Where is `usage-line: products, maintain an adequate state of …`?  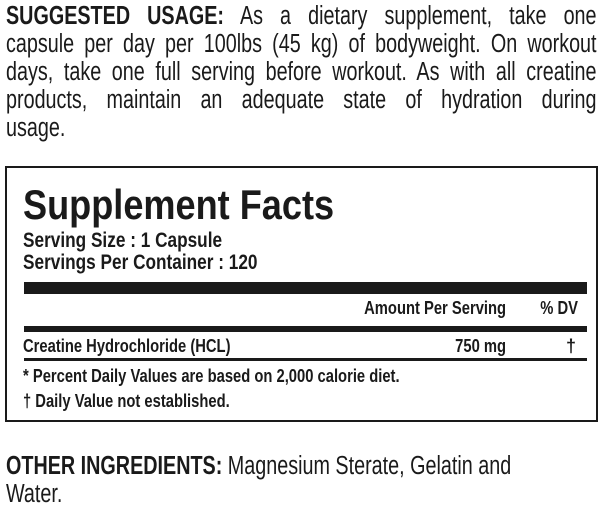
usage-line: products, maintain an adequate state of … is located at coordinates (301, 100).